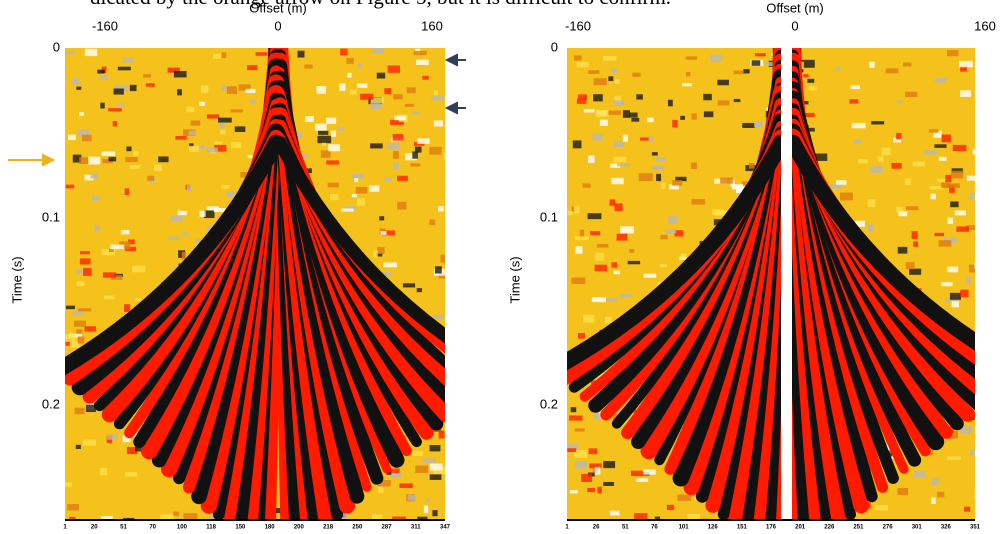 This screenshot has width=1001, height=534. Describe the element at coordinates (416, 528) in the screenshot. I see `trace-label: 311` at that location.